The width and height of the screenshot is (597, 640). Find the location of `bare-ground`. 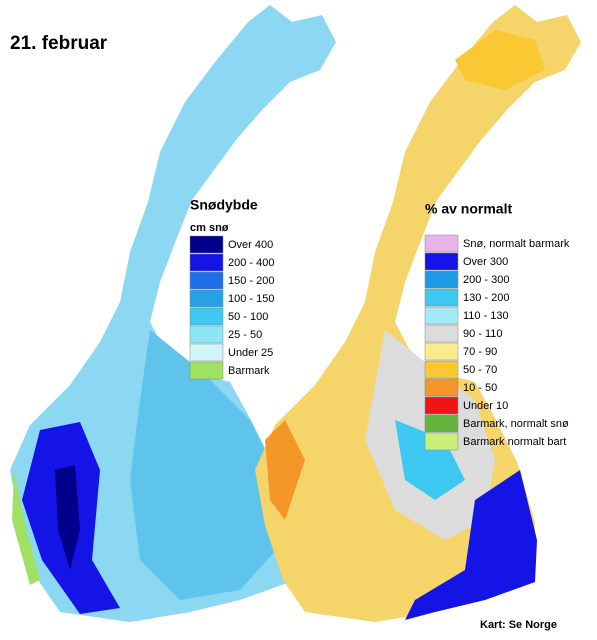

bare-ground is located at coordinates (26, 527).